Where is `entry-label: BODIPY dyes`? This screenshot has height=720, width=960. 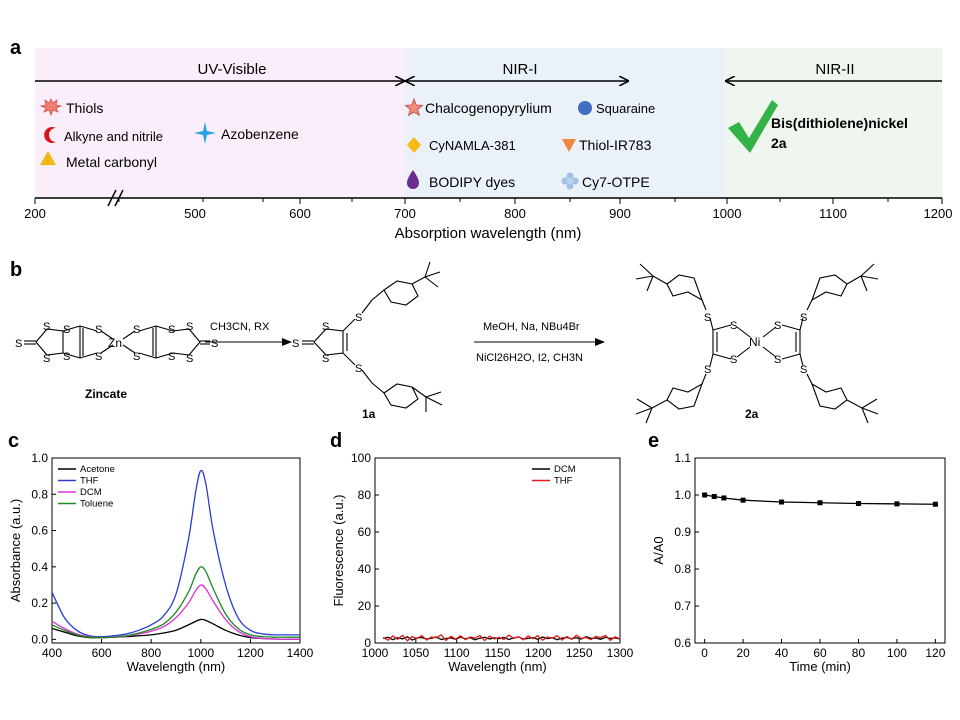
entry-label: BODIPY dyes is located at coordinates (472, 182).